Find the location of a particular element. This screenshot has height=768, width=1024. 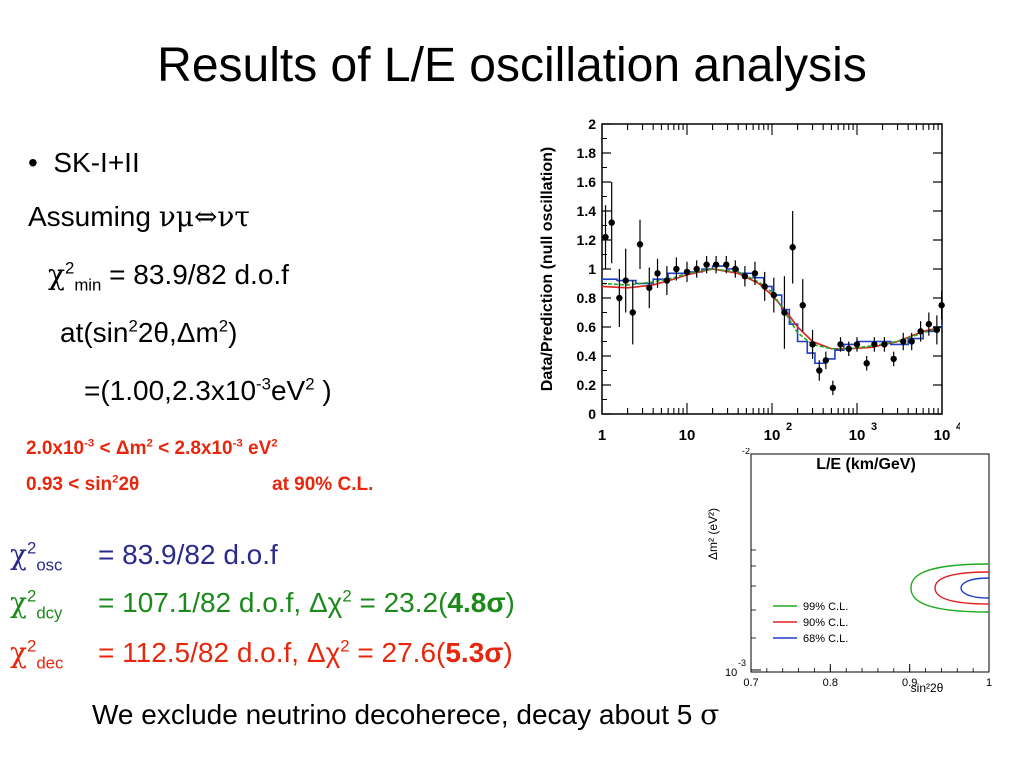

contour-top-tick-exp: -2 is located at coordinates (746, 452).